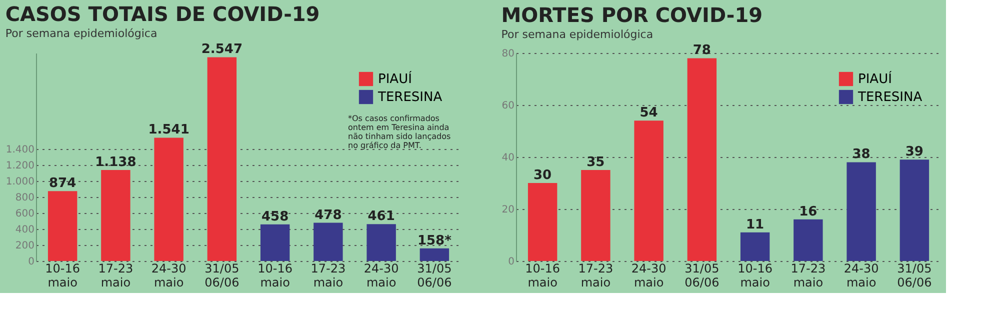 This screenshot has height=309, width=1000. I want to click on y-tick-label: 600, so click(24, 214).